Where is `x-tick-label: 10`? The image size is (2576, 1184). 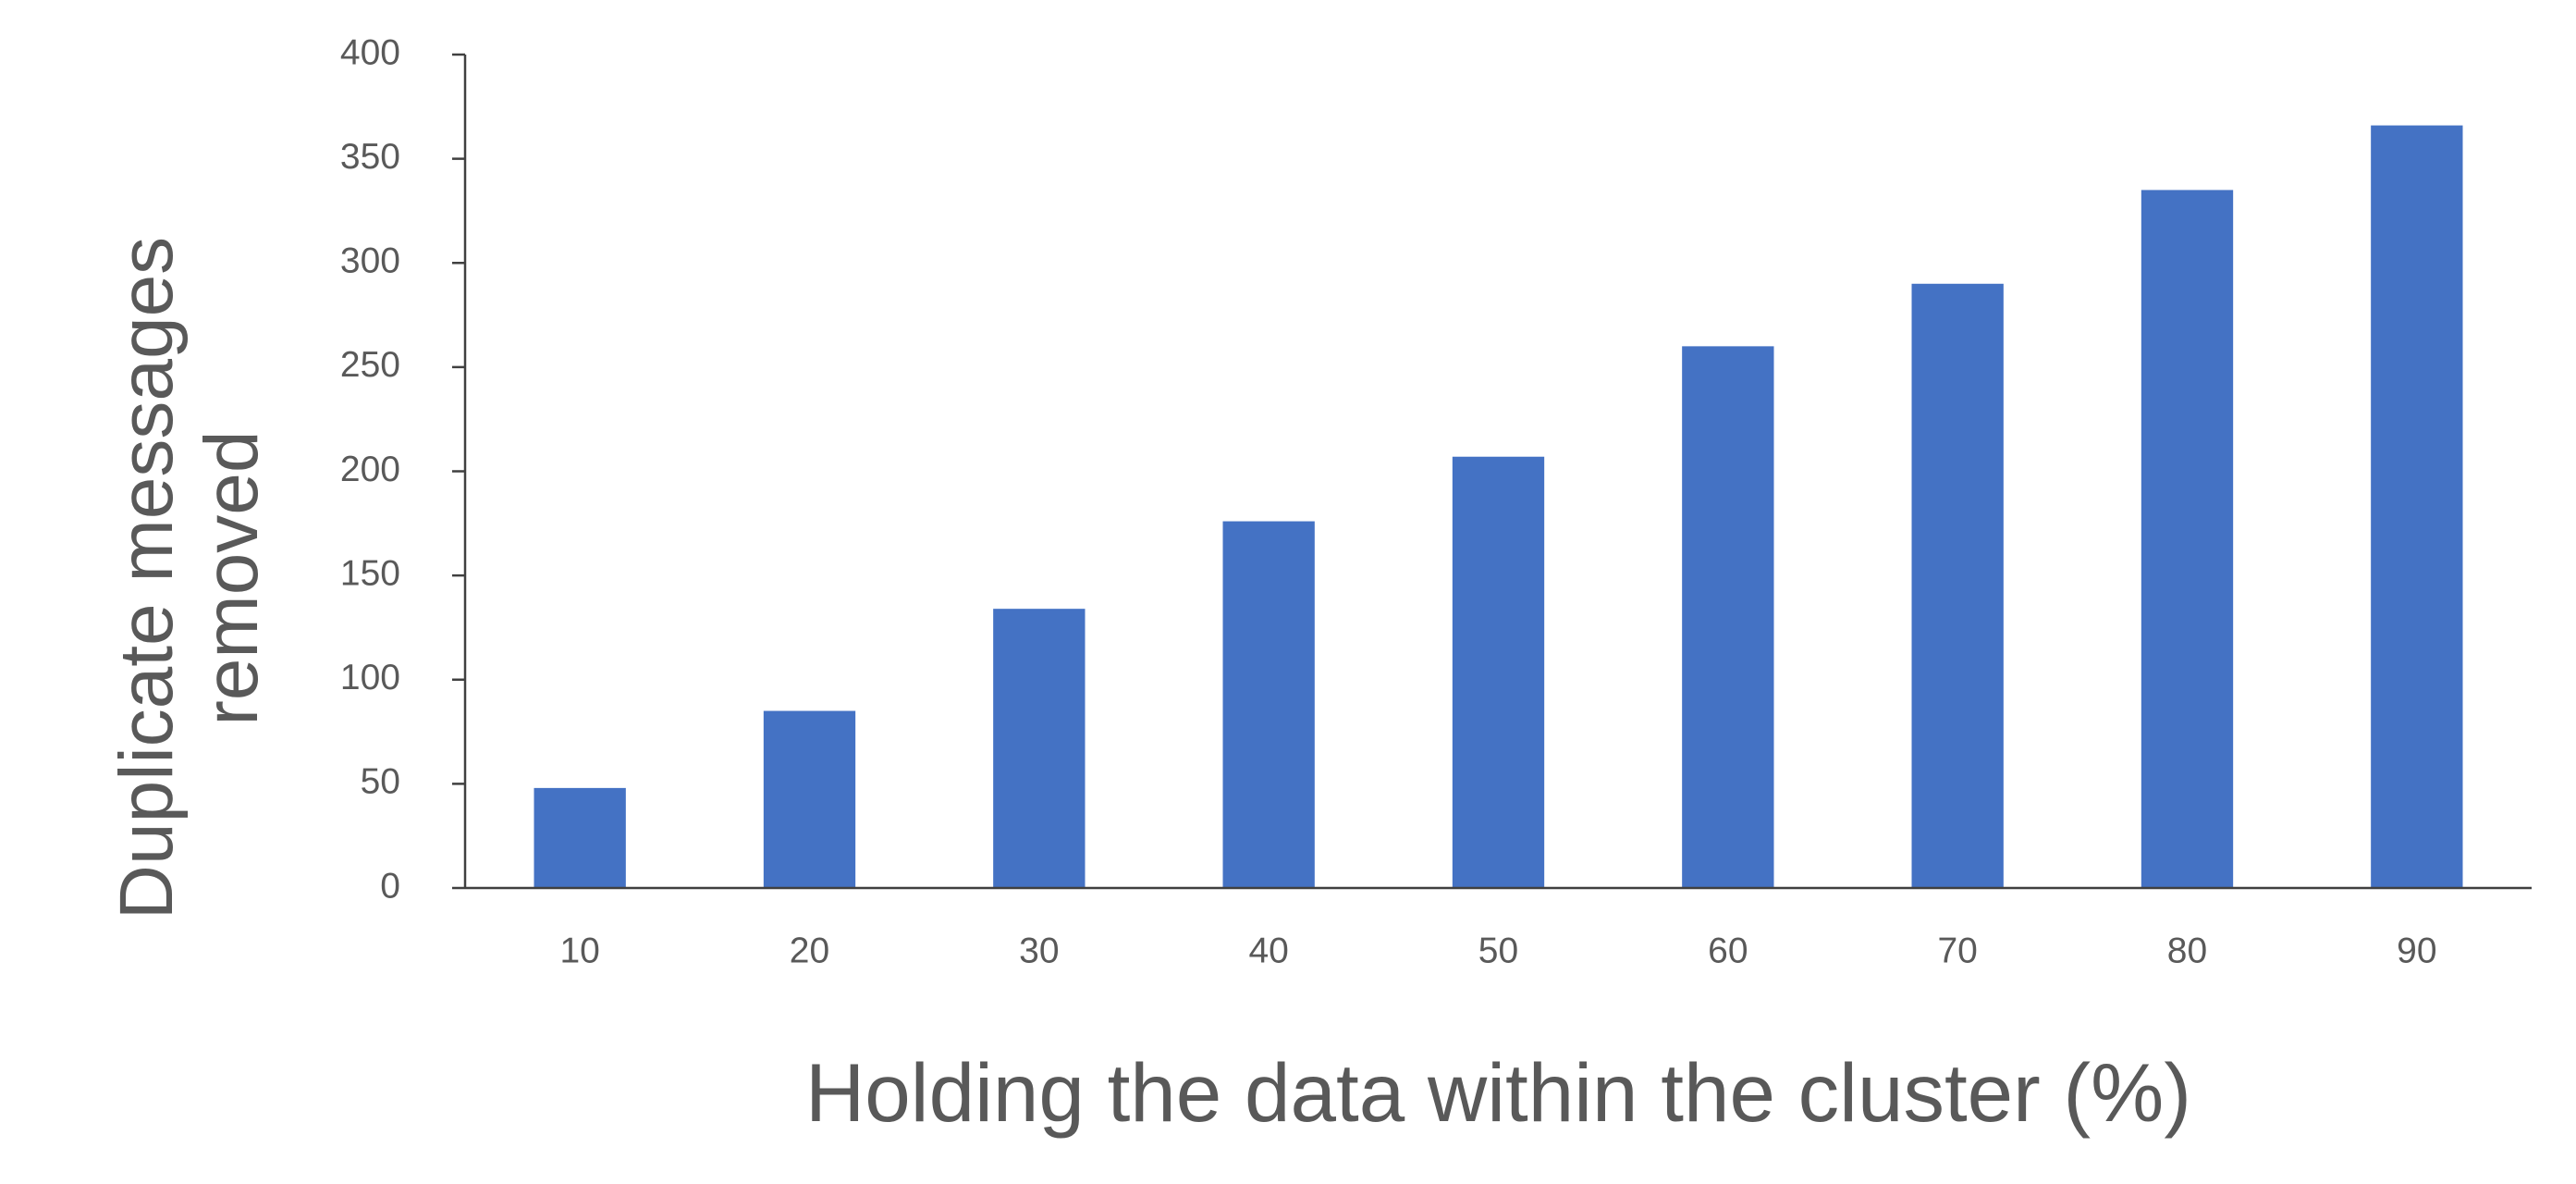
x-tick-label: 10 is located at coordinates (579, 951).